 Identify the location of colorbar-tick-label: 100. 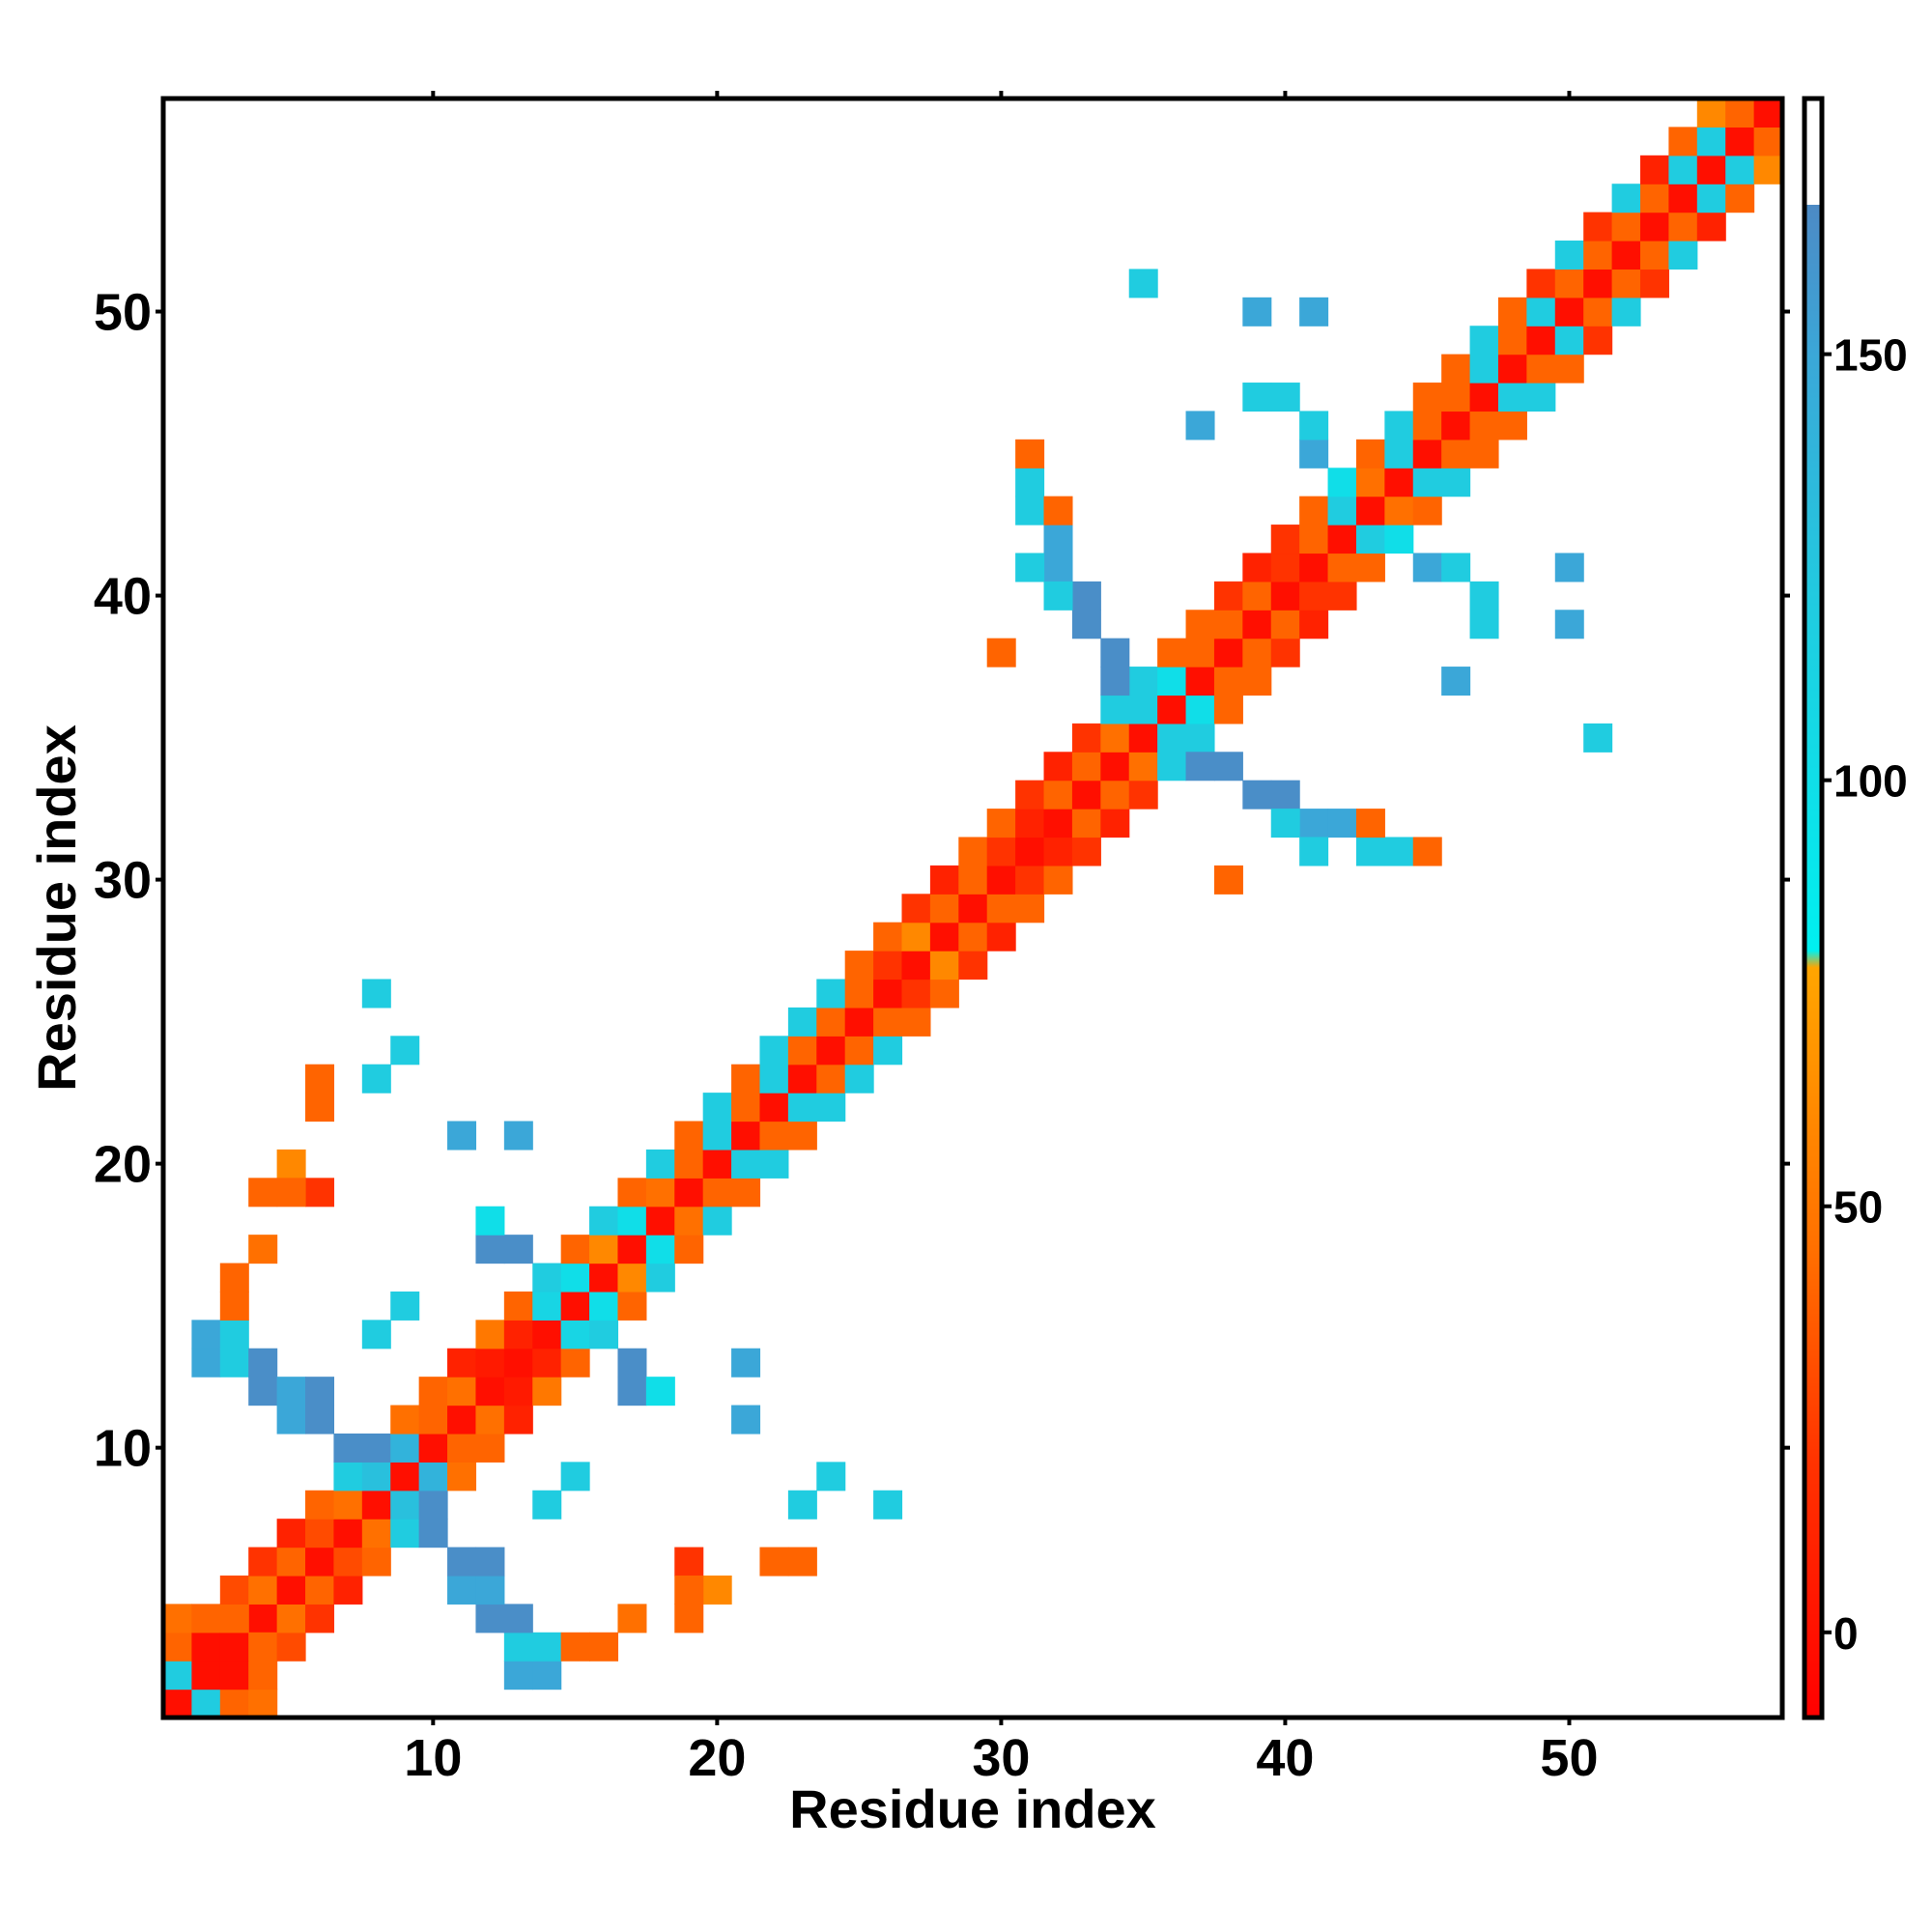
(1870, 781).